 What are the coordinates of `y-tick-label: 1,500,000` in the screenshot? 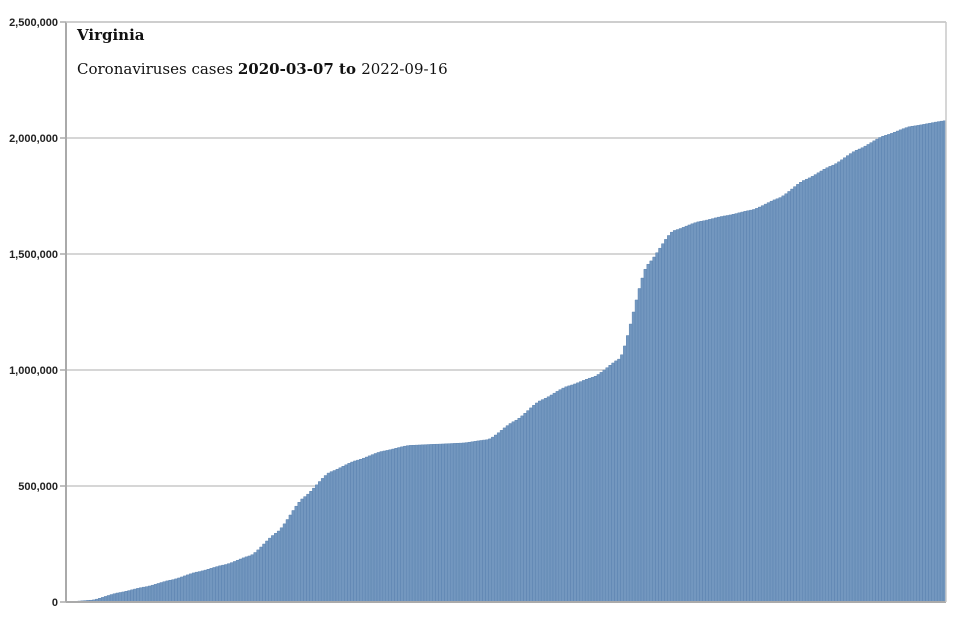 It's located at (33, 255).